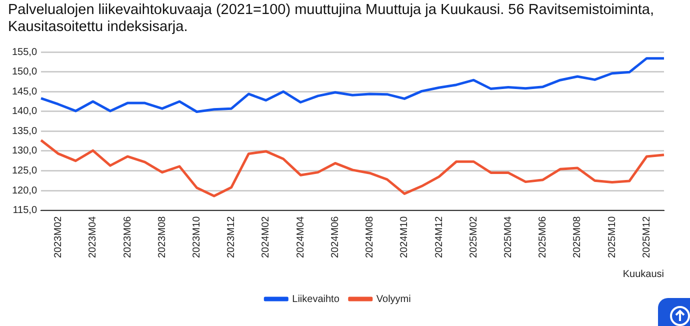 The height and width of the screenshot is (326, 690). What do you see at coordinates (128, 237) in the screenshot?
I see `x-tick-label: 2023M06` at bounding box center [128, 237].